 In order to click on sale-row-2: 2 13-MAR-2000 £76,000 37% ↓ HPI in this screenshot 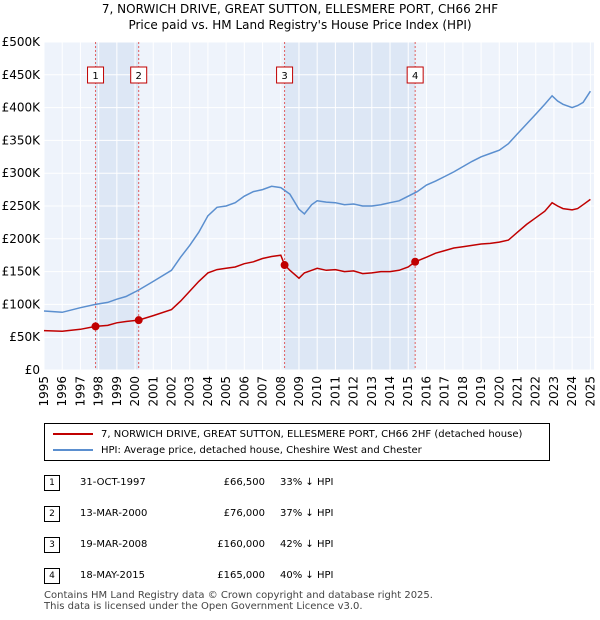, I will do `click(300, 515)`.